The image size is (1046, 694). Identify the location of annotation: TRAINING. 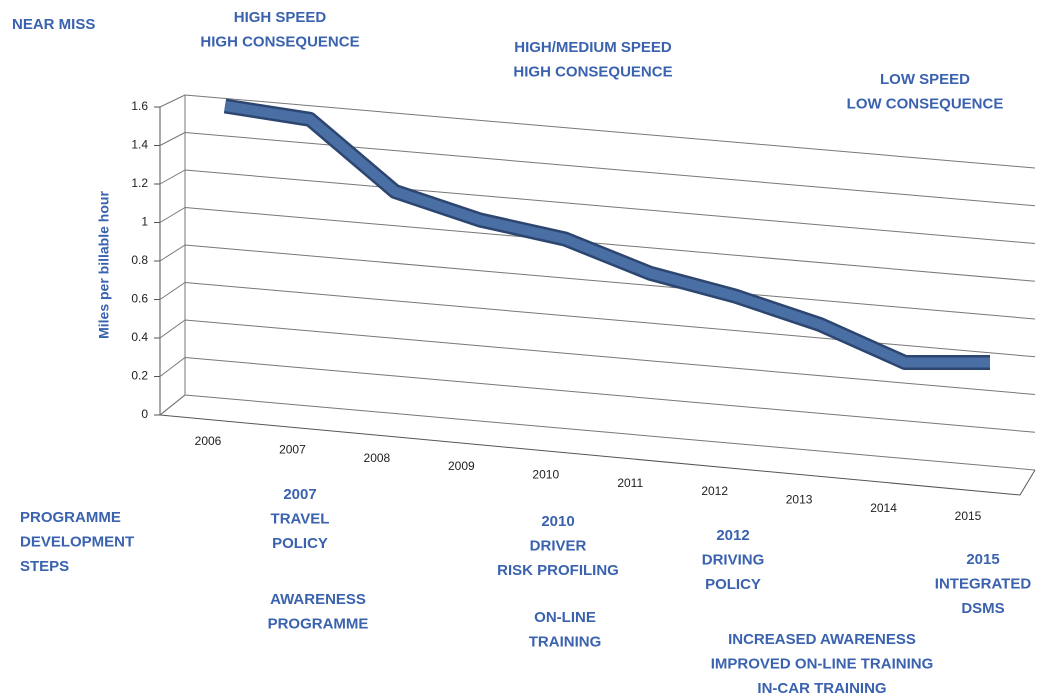
(565, 641).